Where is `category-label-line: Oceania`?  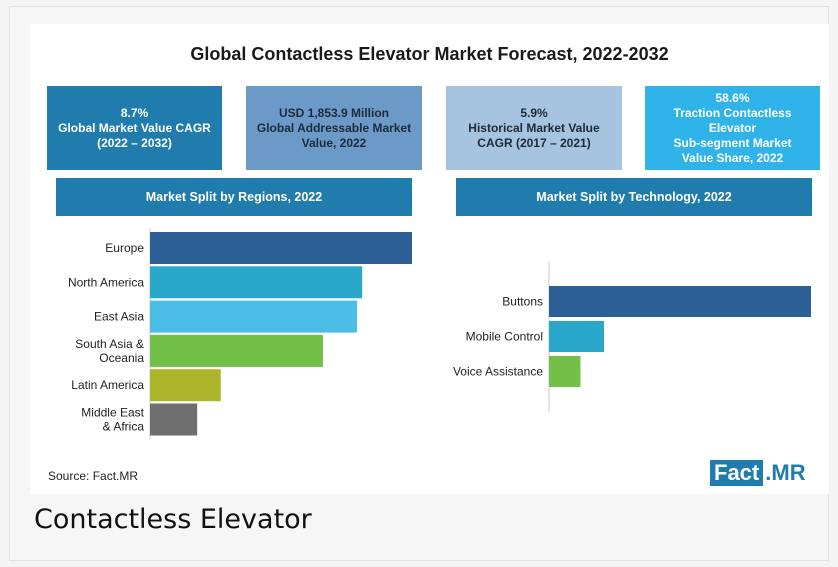
category-label-line: Oceania is located at coordinates (121, 358).